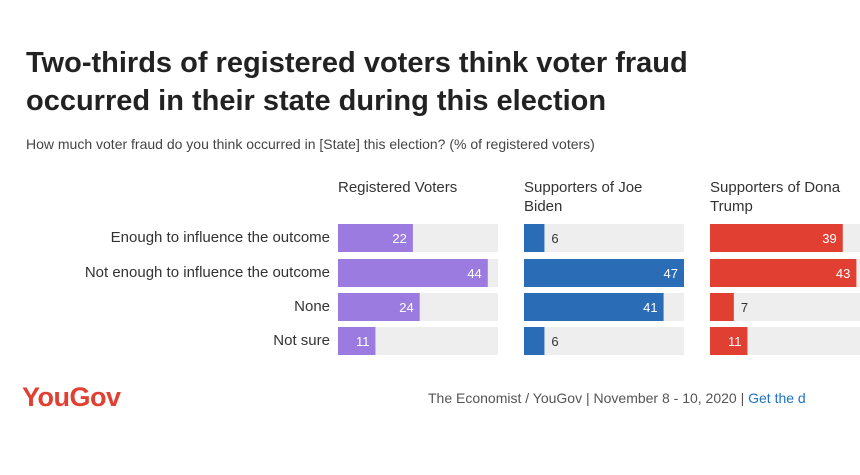 The width and height of the screenshot is (860, 475). I want to click on panel-header-line: Supporters of Joe, so click(583, 187).